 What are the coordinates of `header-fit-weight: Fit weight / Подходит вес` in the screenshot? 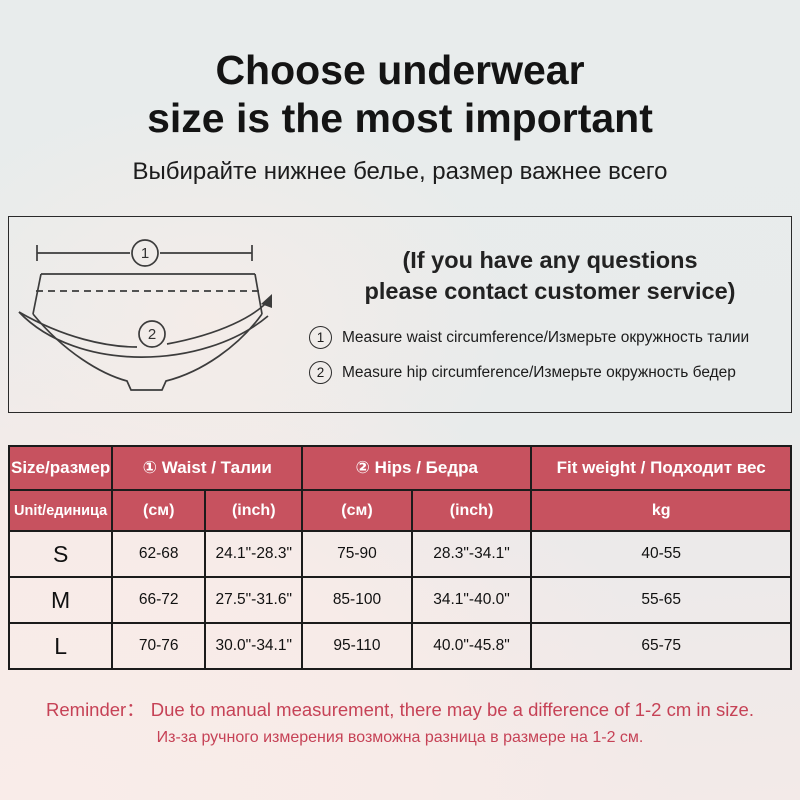 It's located at (661, 468).